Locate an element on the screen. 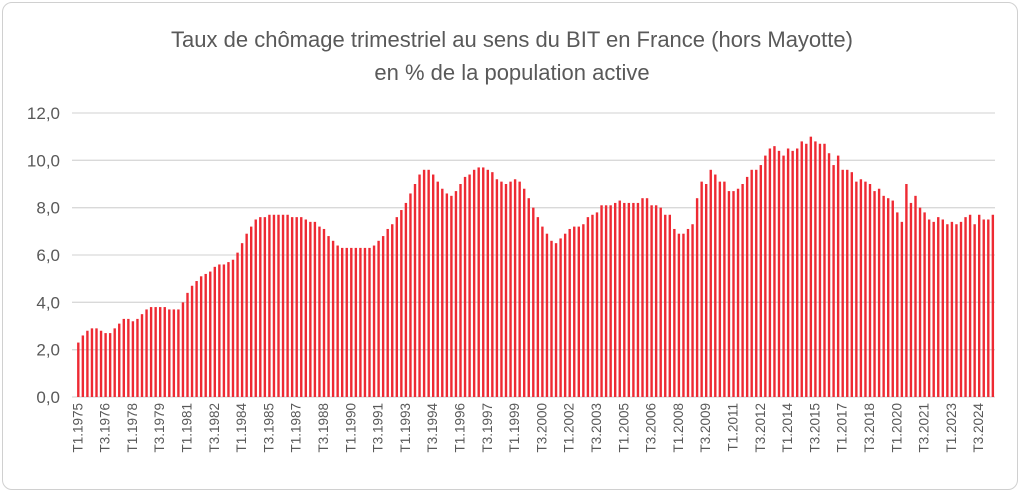 This screenshot has width=1024, height=496. y-tick-label: 4,0 is located at coordinates (48, 302).